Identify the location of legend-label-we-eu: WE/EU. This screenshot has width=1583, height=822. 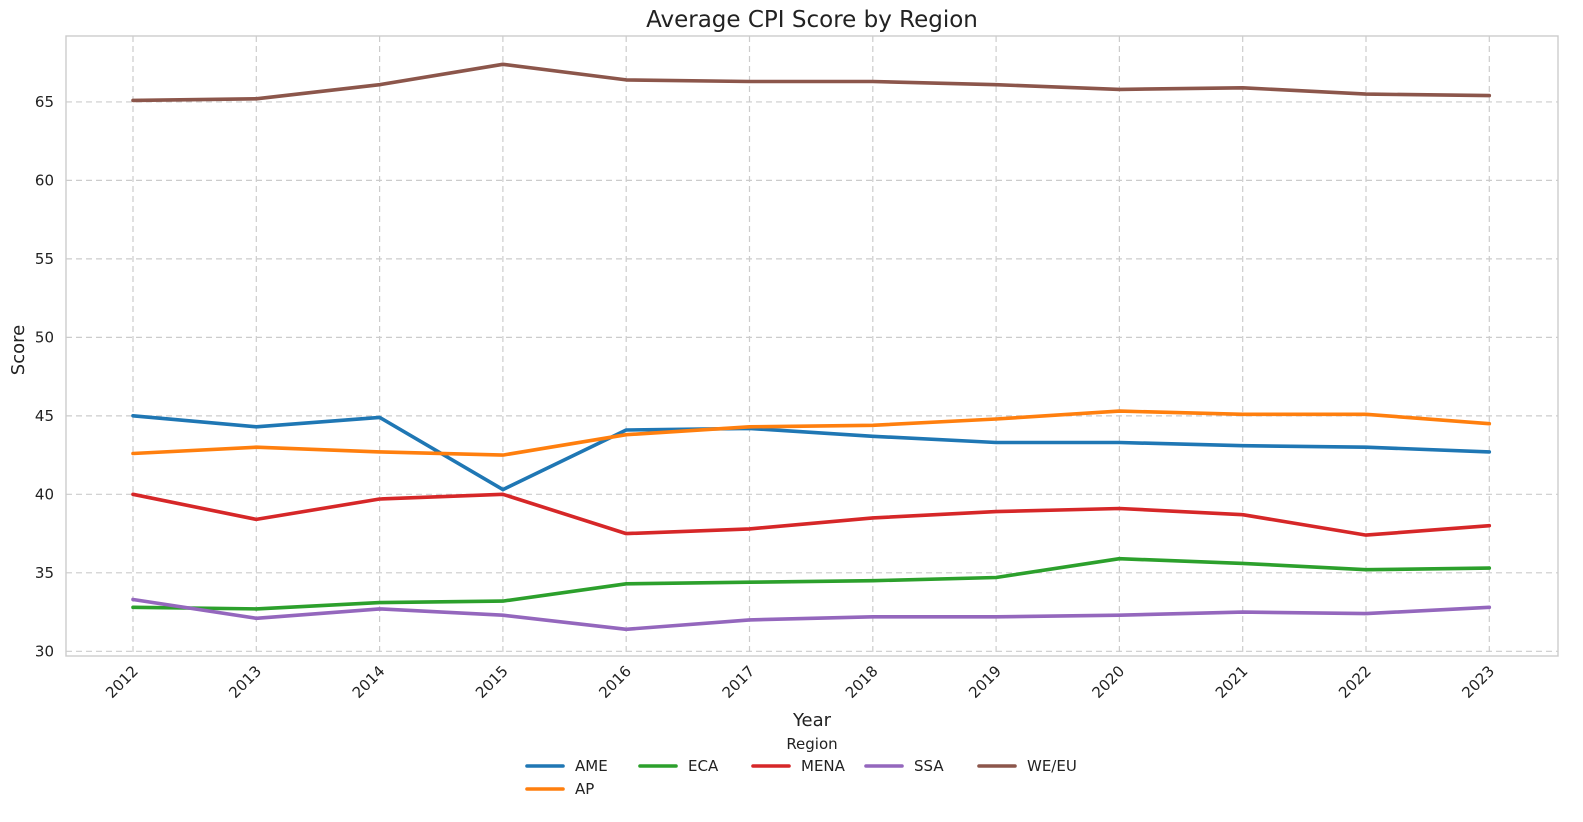
(1052, 766).